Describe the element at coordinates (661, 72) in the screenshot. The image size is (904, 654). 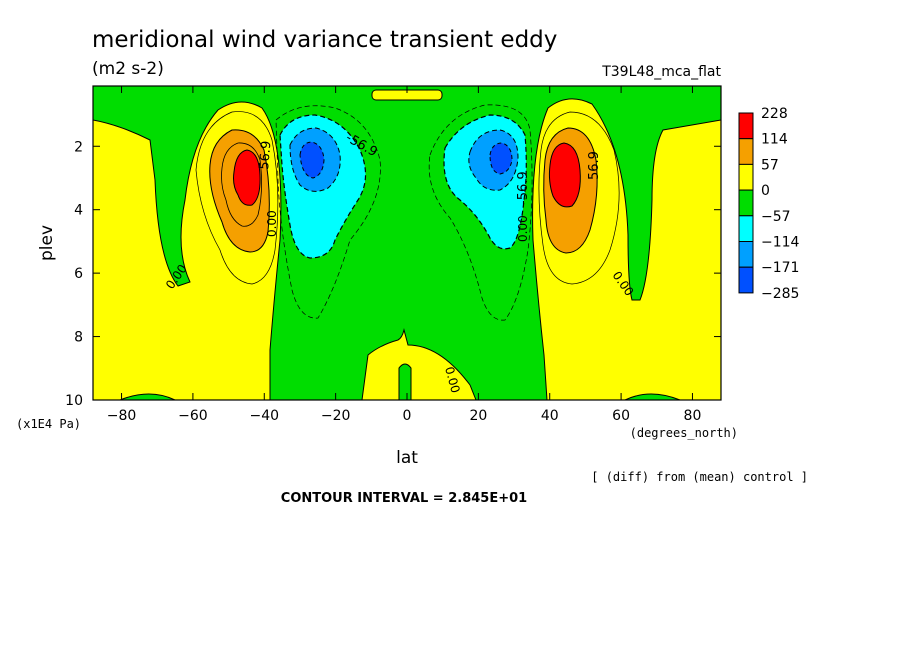
I see `experiment-label: T39L48_mca_flat` at that location.